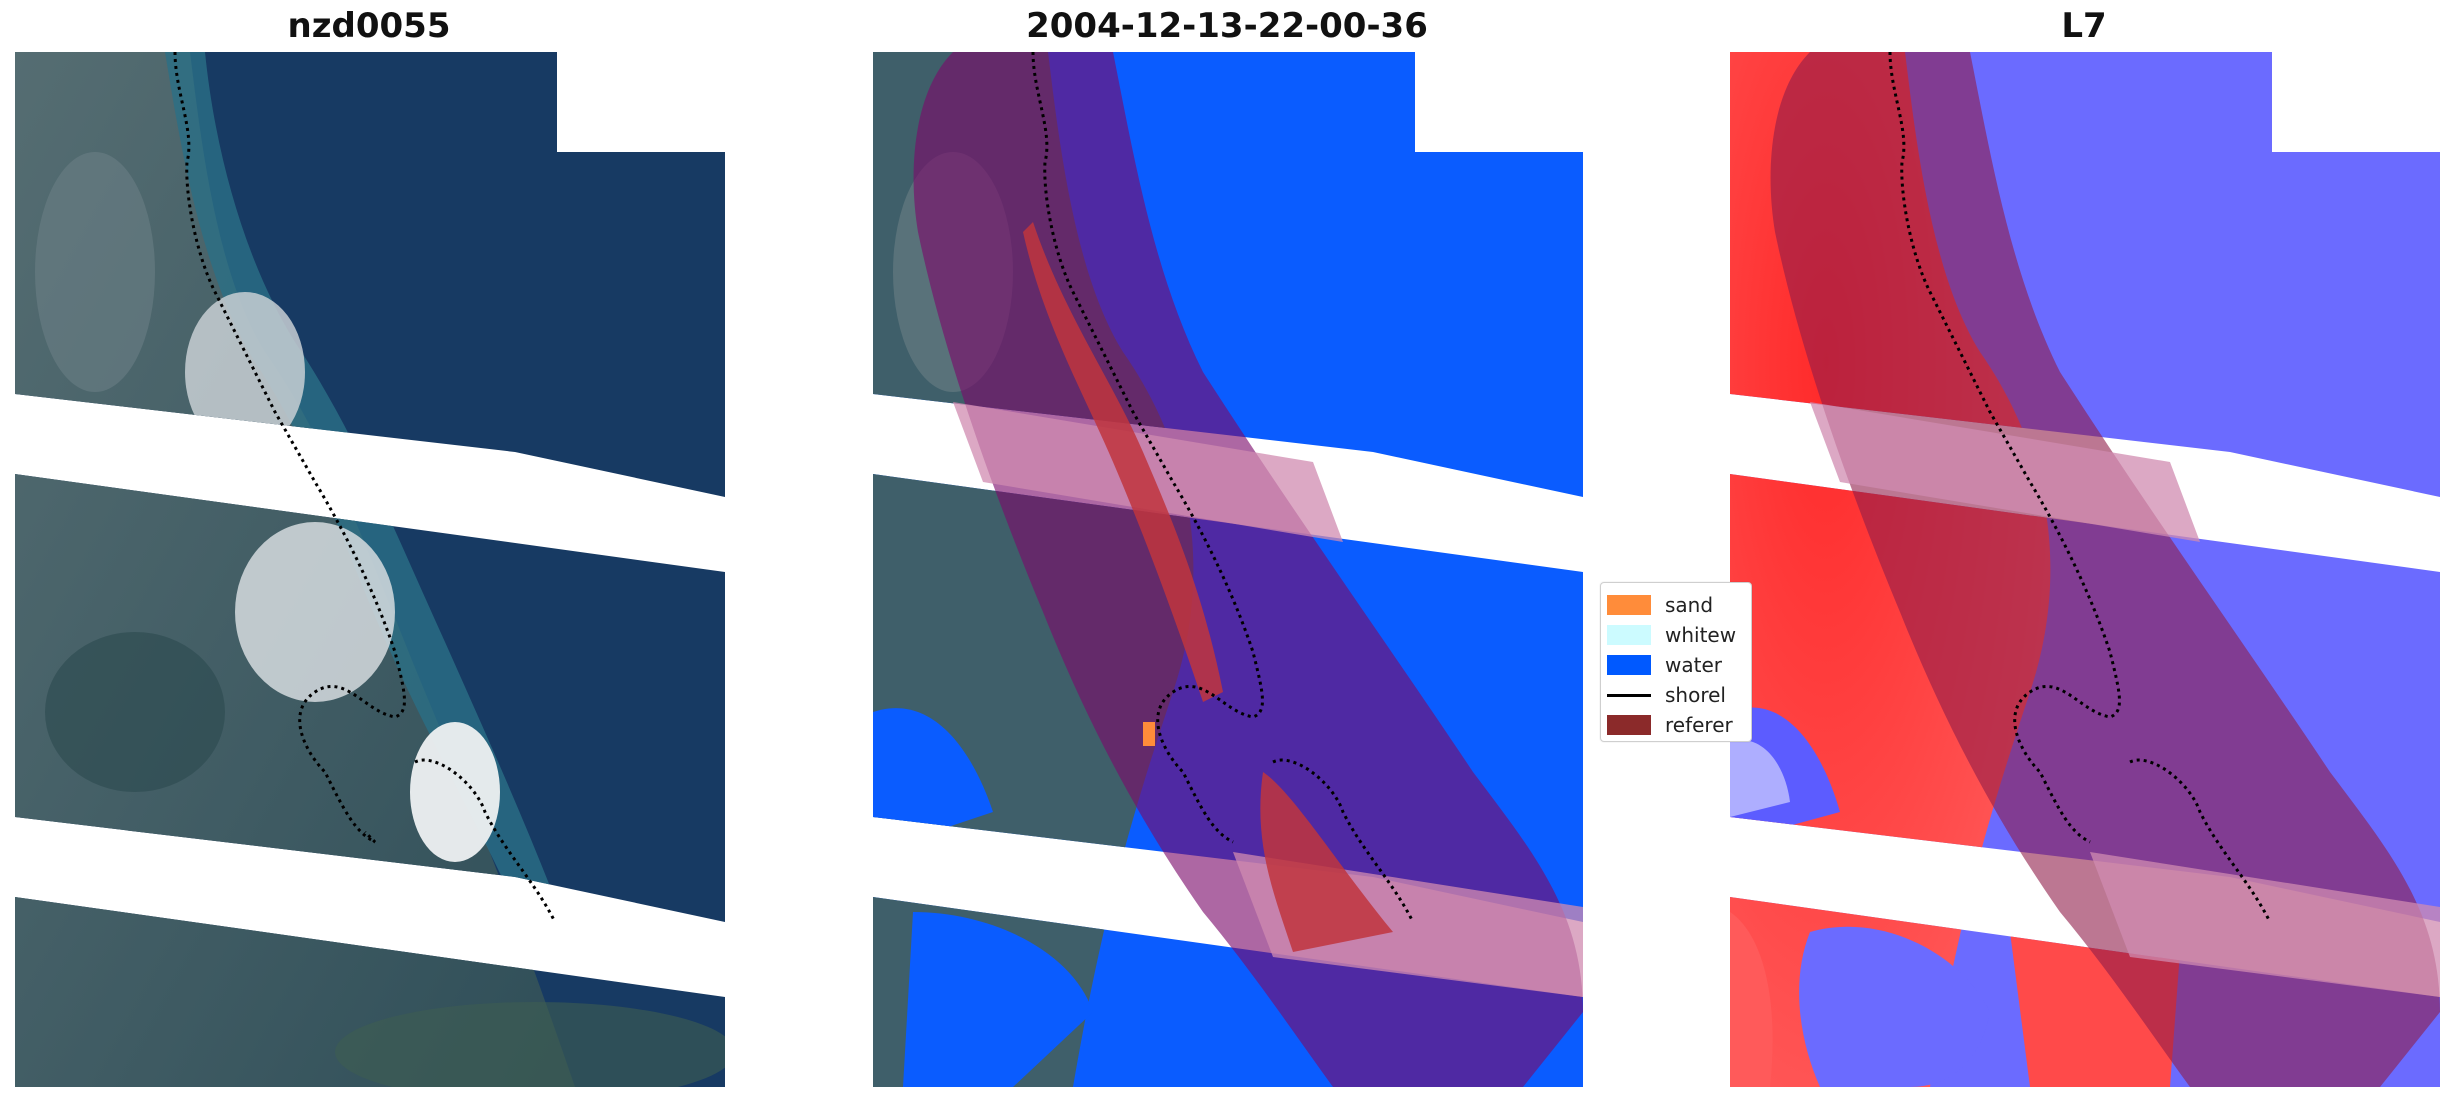  I want to click on legend-label: sand, so click(1689, 605).